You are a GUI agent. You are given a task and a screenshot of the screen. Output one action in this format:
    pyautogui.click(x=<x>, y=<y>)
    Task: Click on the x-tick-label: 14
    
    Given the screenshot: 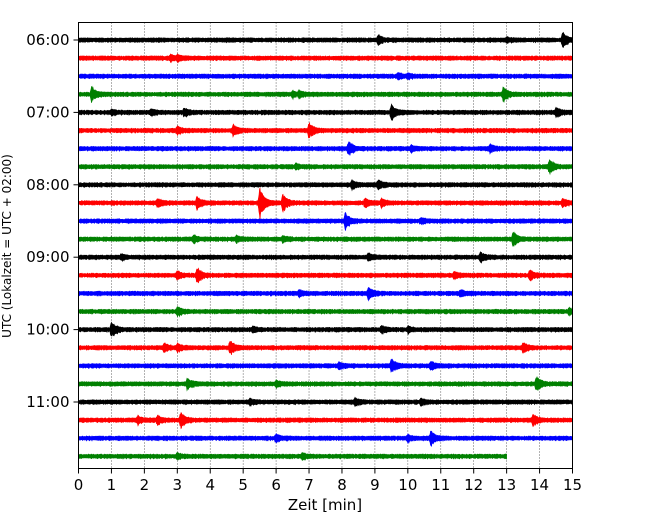 What is the action you would take?
    pyautogui.click(x=539, y=485)
    